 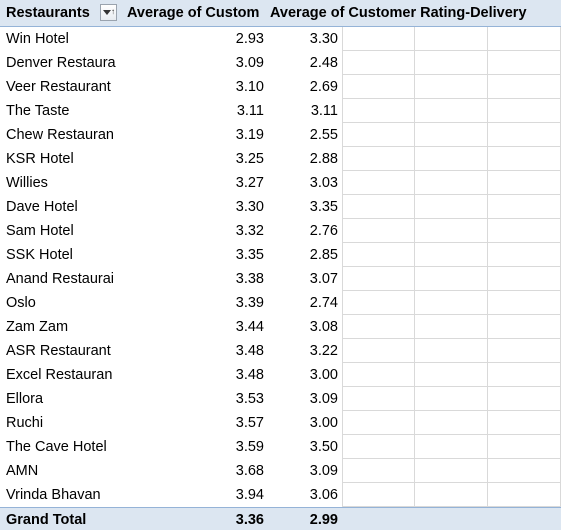 I want to click on grand-total-avg-rating-delivery: 2.99, so click(x=323, y=520).